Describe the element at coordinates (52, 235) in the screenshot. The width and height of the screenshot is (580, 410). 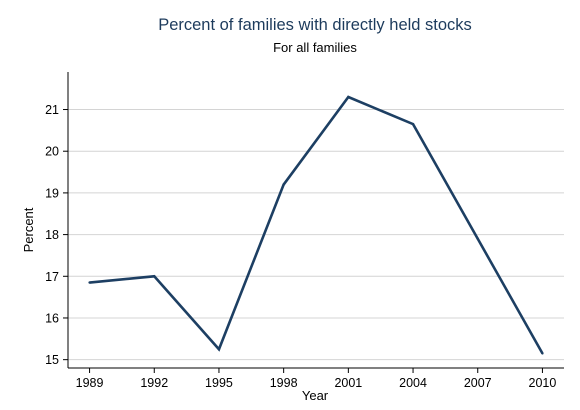
I see `y-tick-label: 18` at that location.